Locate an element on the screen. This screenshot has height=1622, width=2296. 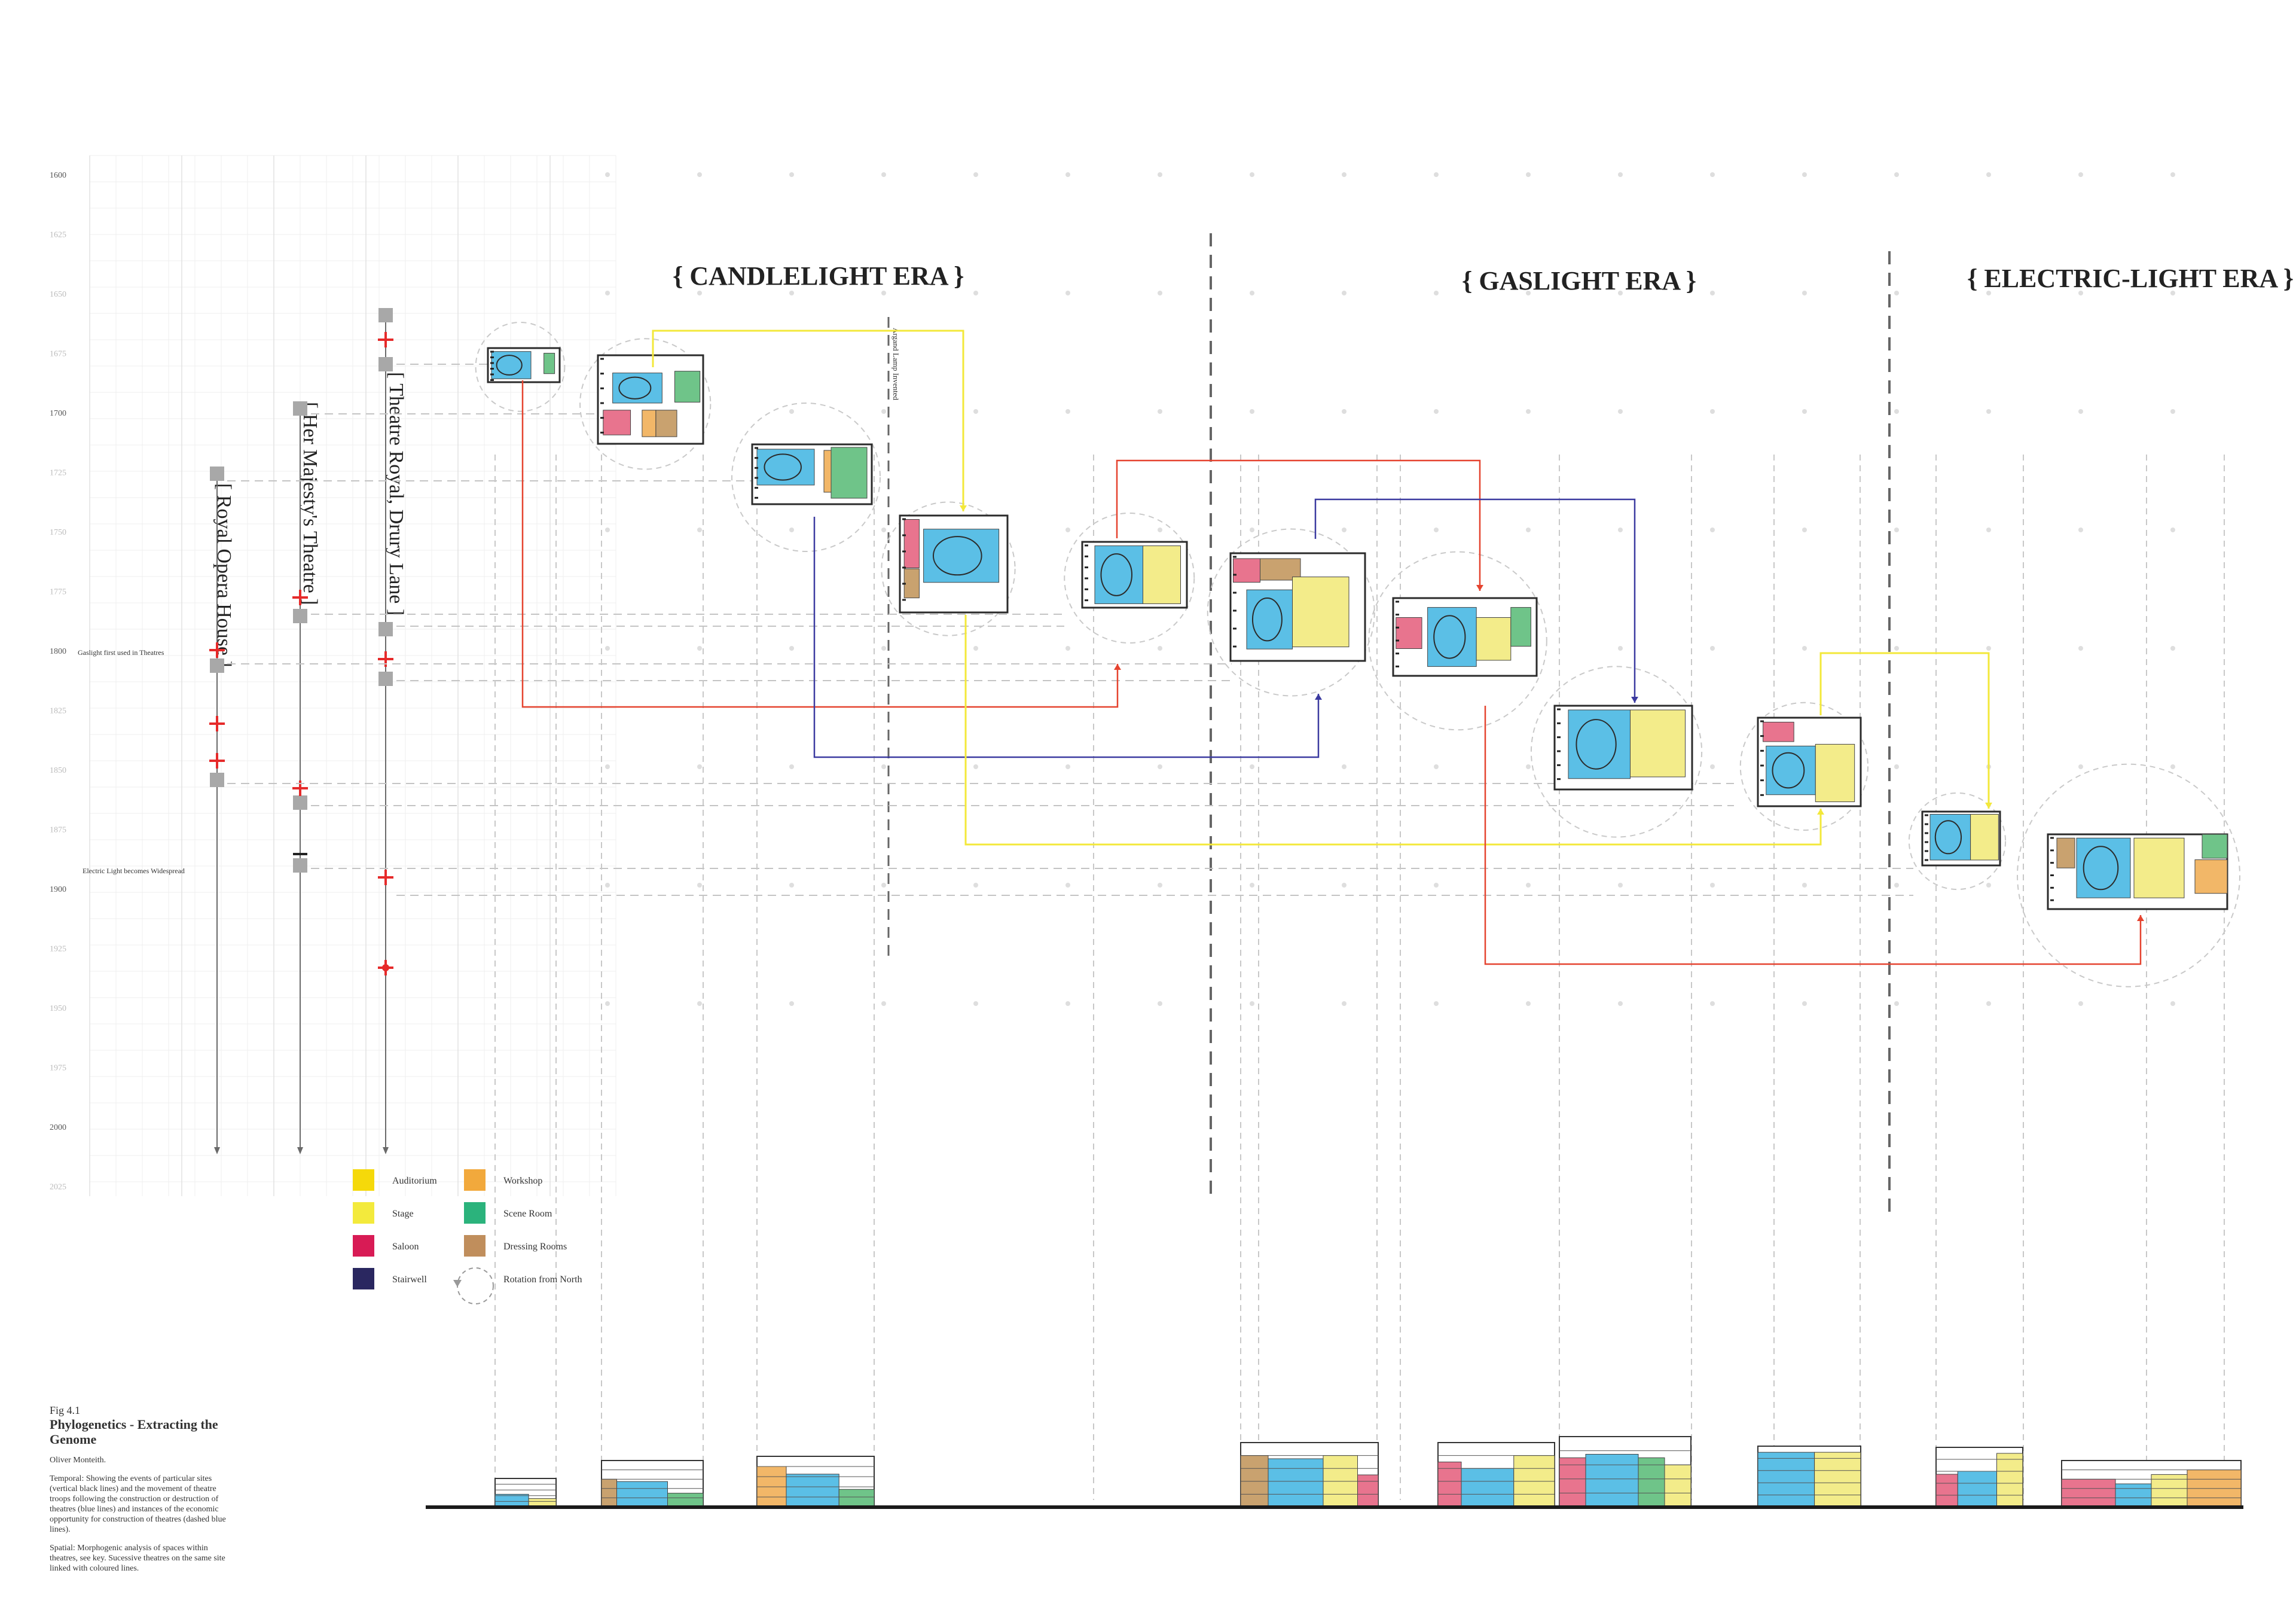
year-tick-label: 1850 is located at coordinates (58, 770).